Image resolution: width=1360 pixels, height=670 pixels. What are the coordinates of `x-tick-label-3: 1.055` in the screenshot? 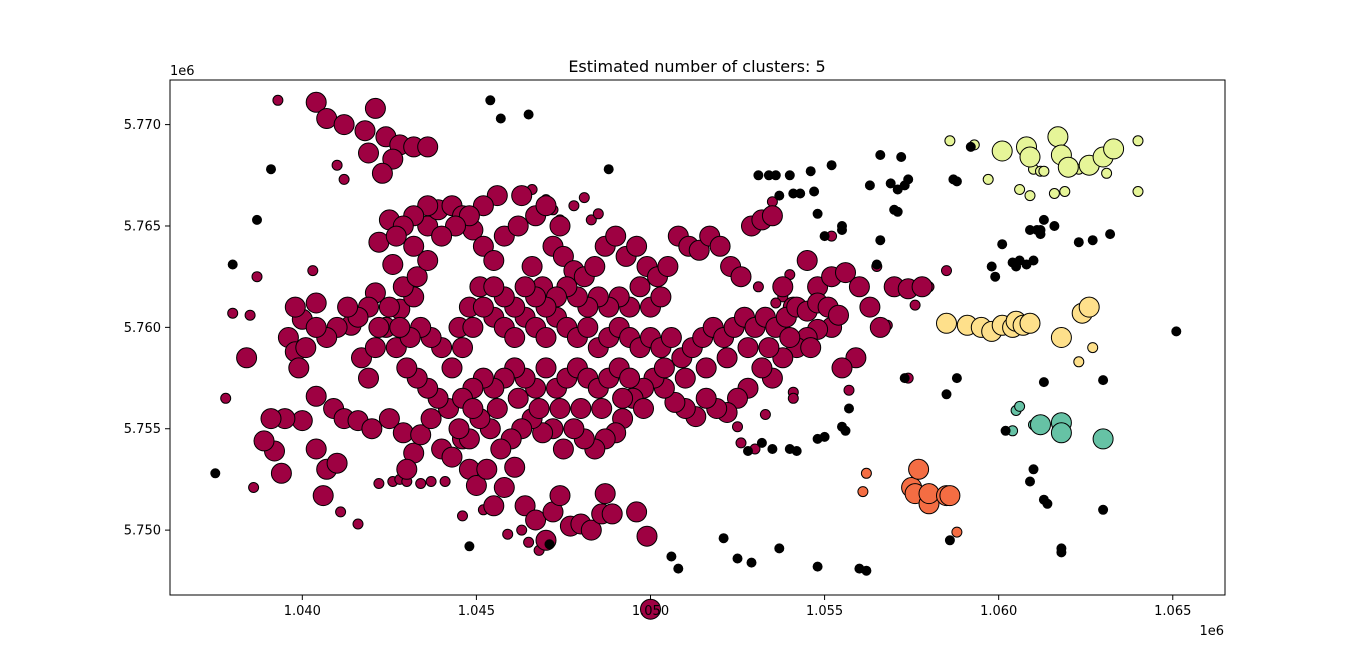 It's located at (824, 611).